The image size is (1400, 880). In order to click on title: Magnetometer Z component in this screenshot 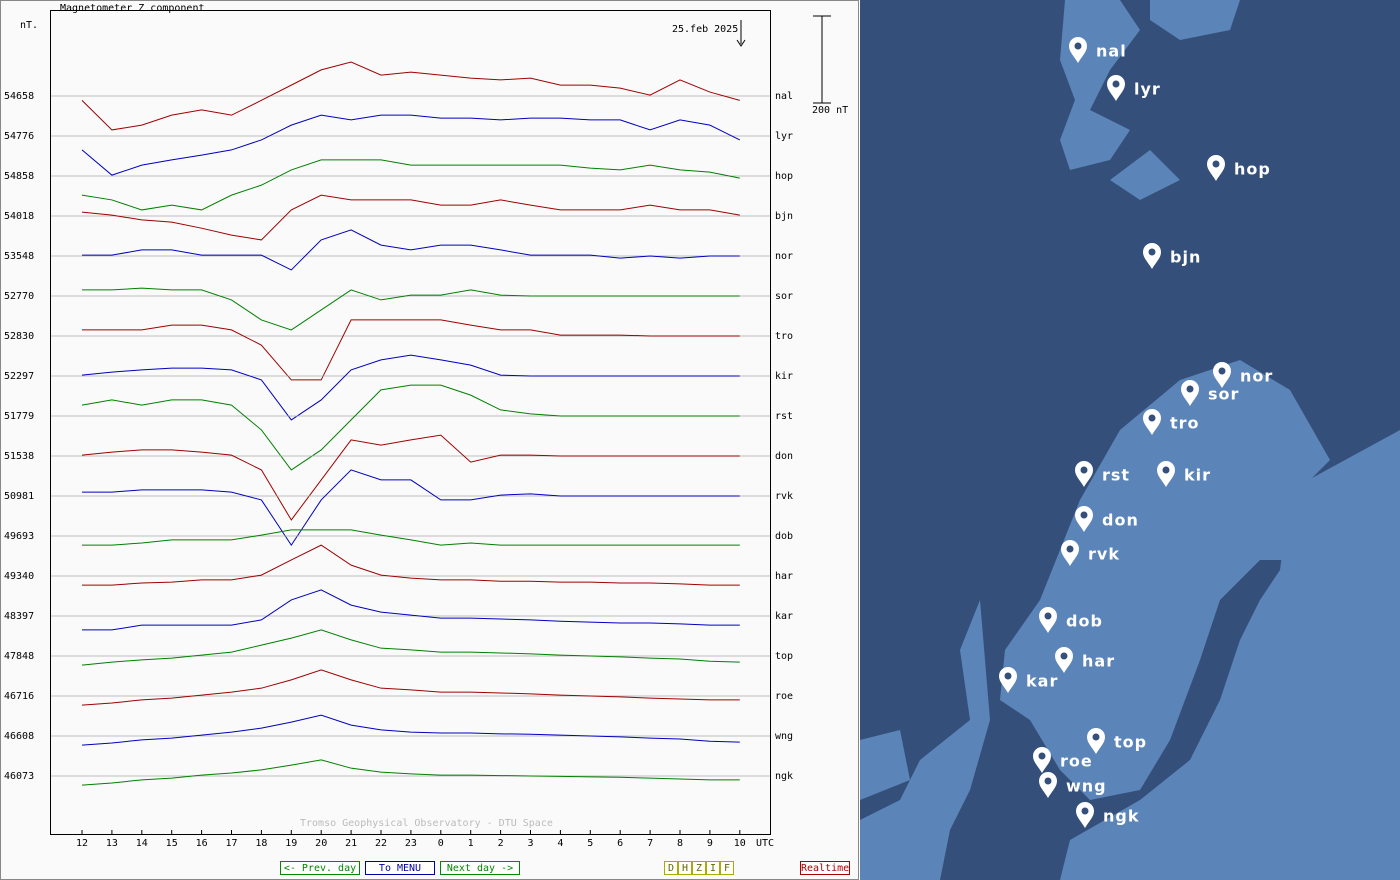, I will do `click(132, 8)`.